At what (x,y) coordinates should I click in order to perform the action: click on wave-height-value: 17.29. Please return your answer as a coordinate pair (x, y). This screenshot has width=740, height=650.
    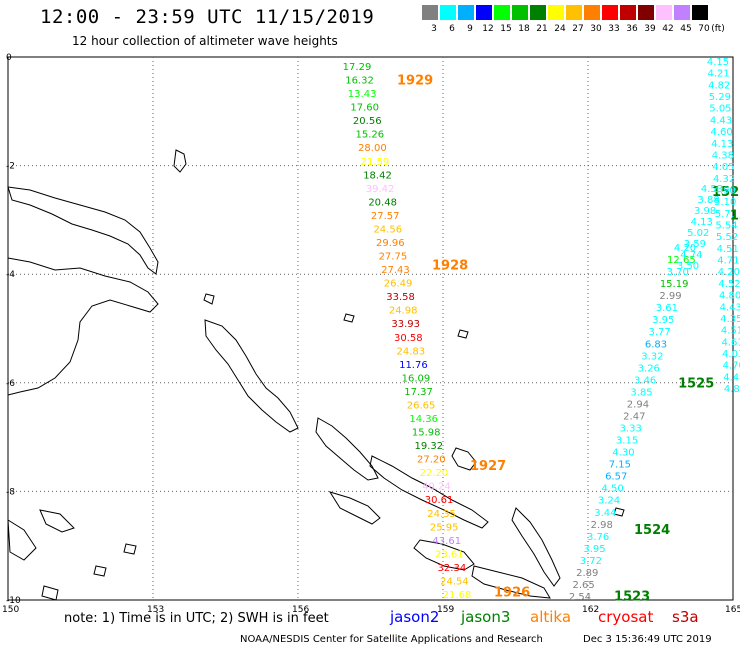
    Looking at the image, I should click on (357, 67).